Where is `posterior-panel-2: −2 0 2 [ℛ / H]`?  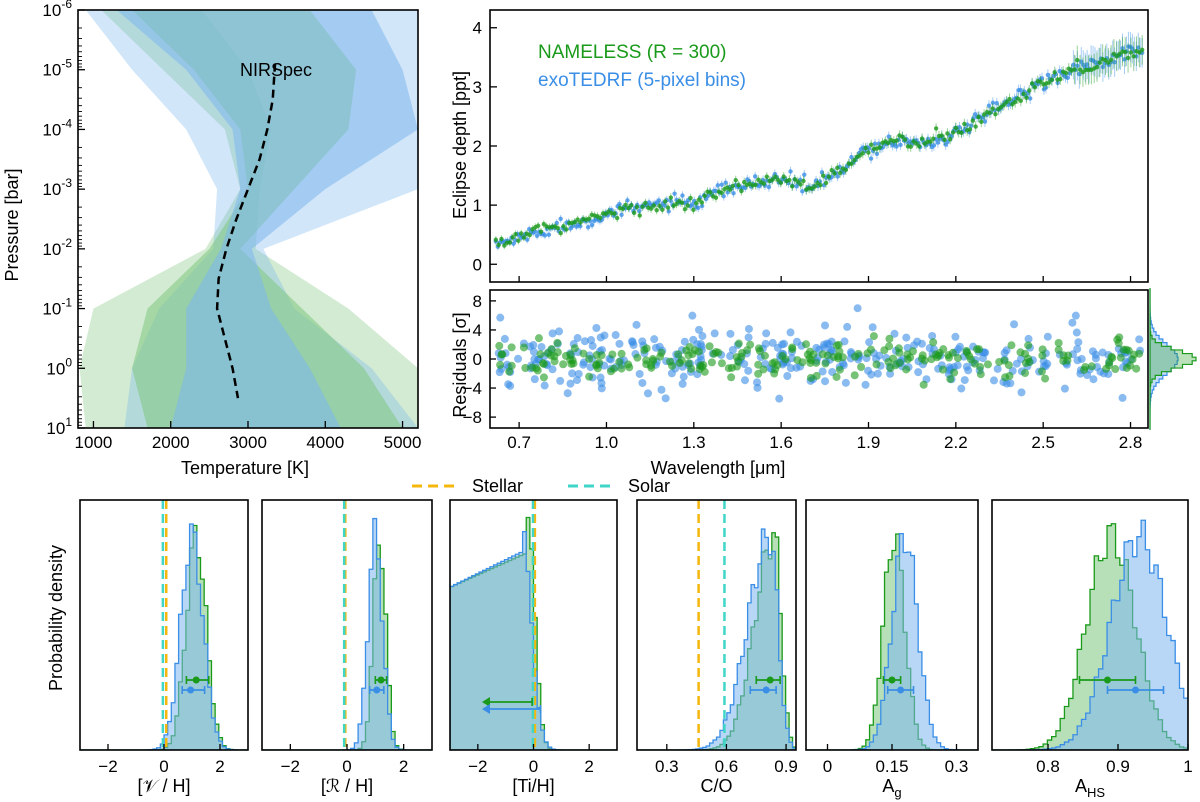 posterior-panel-2: −2 0 2 [ℛ / H] is located at coordinates (347, 647).